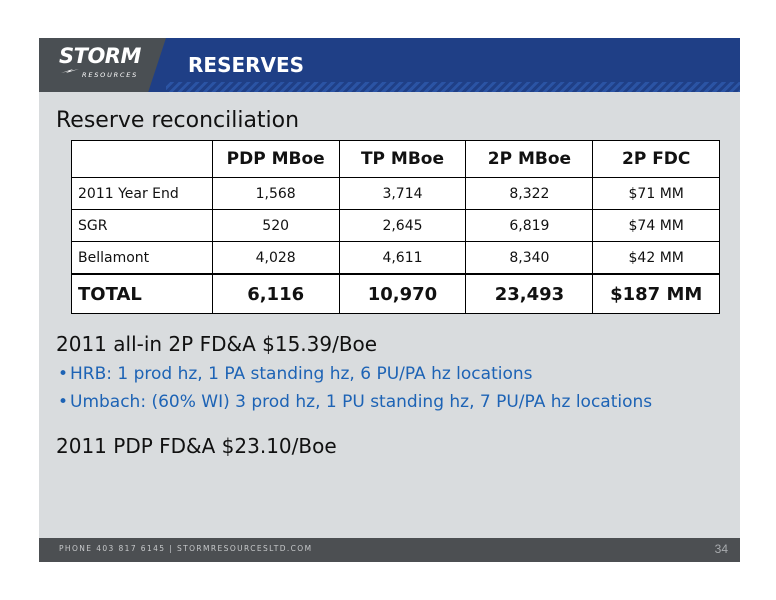  I want to click on table-cell: 520, so click(275, 225).